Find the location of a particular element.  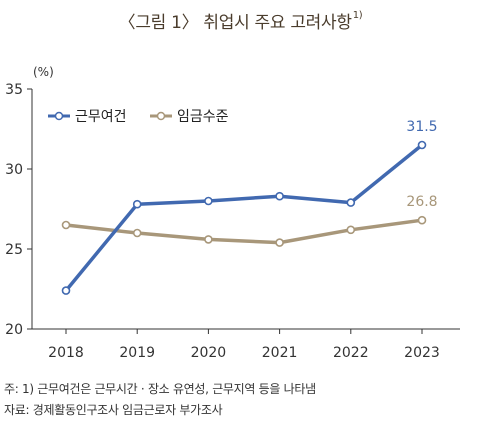

x-tick-label: 2018 is located at coordinates (66, 353).